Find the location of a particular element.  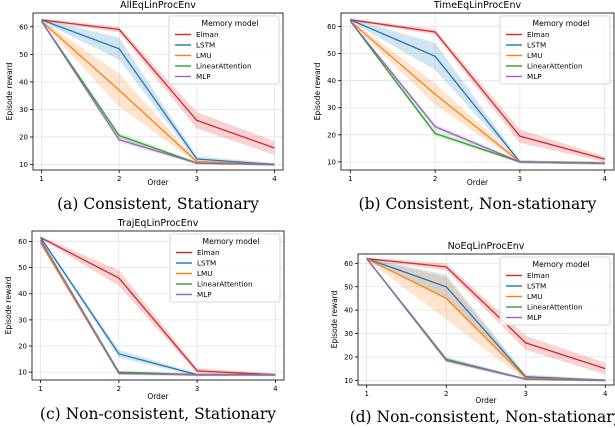

panel-title: TimeEqLinProcEnv is located at coordinates (477, 5).